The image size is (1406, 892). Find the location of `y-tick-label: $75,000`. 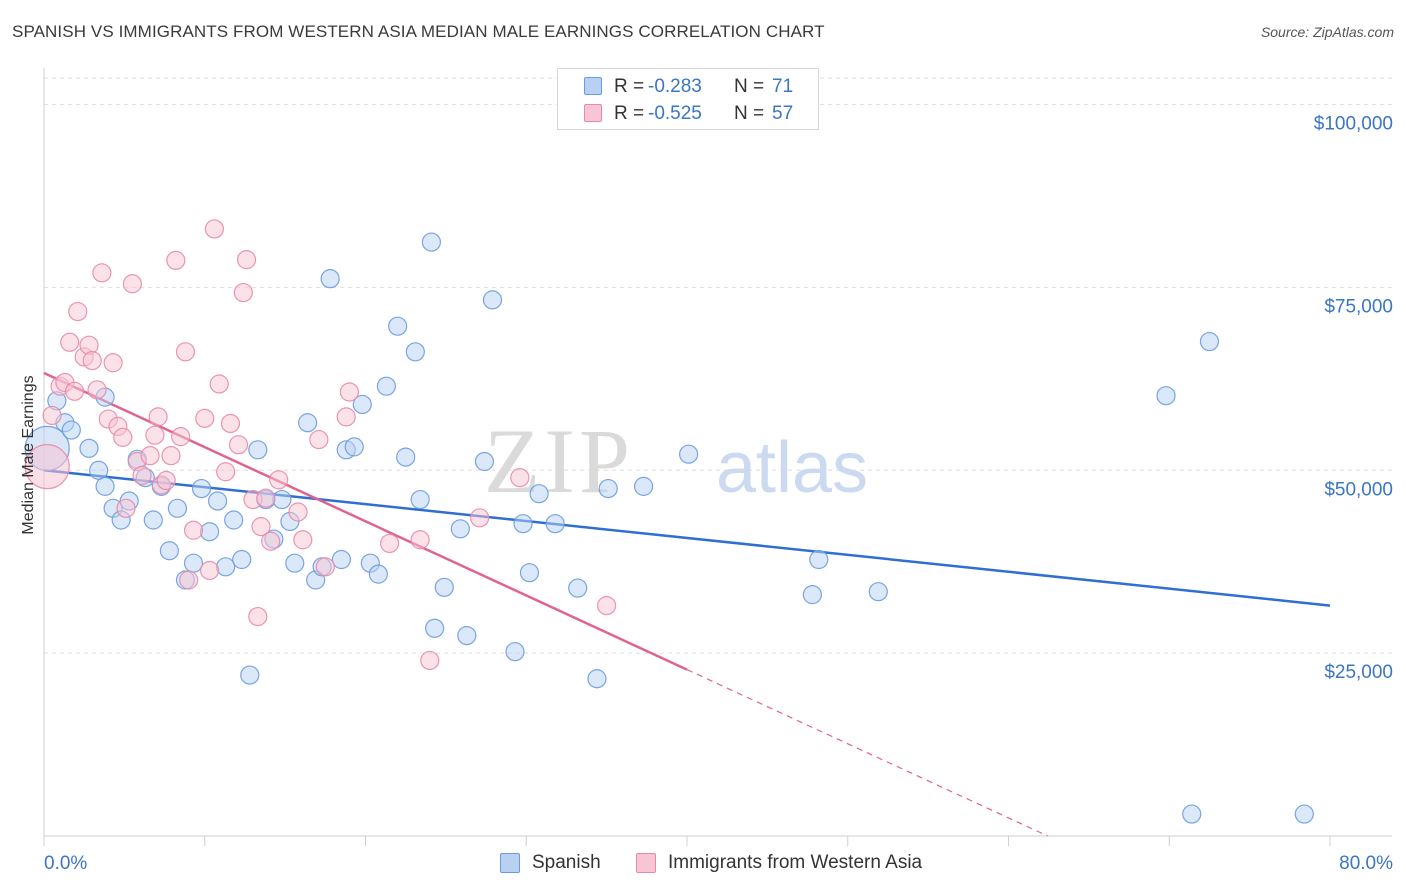

y-tick-label: $75,000 is located at coordinates (1358, 306).